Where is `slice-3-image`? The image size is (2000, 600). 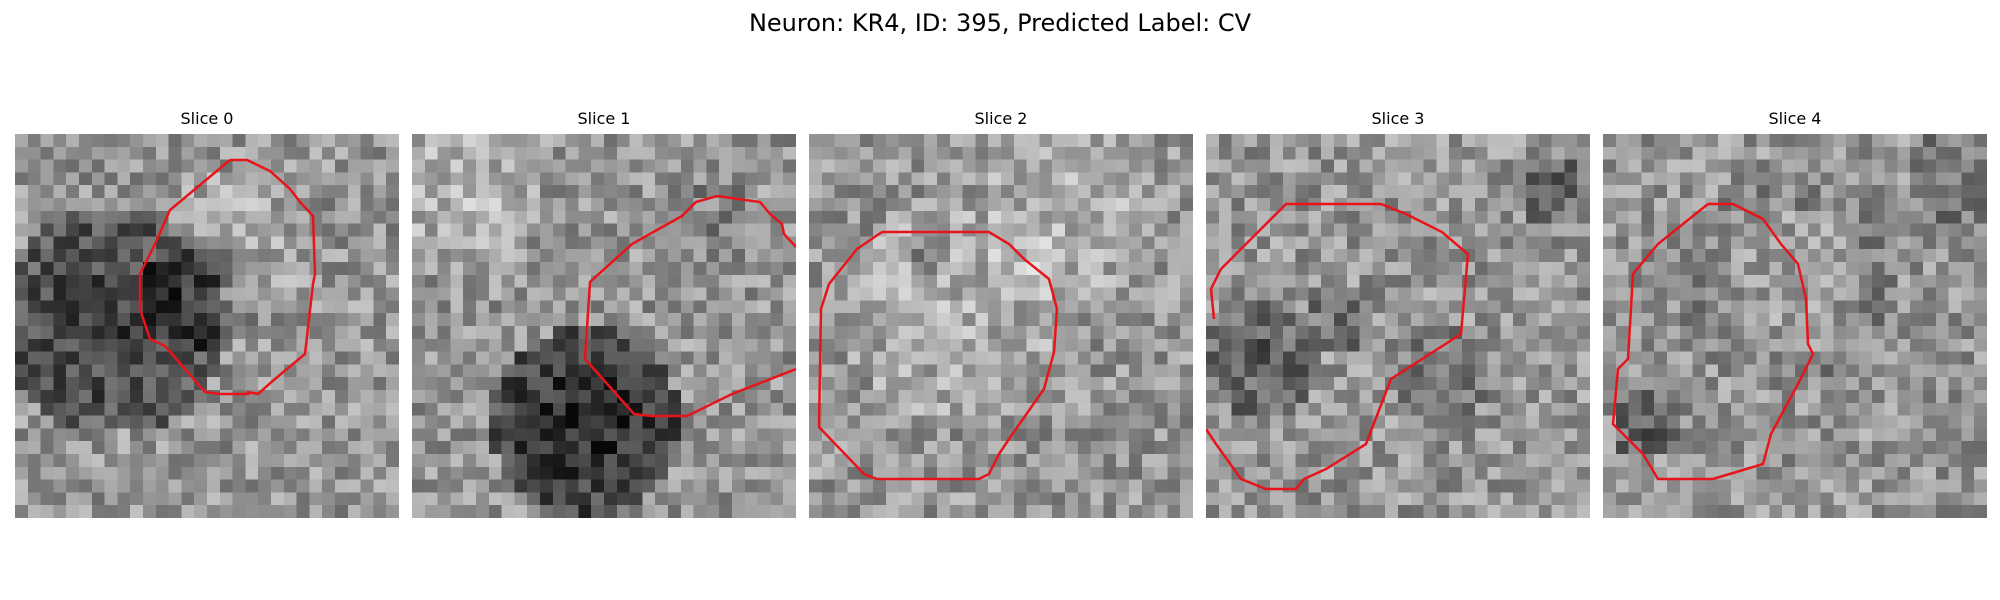 slice-3-image is located at coordinates (1398, 326).